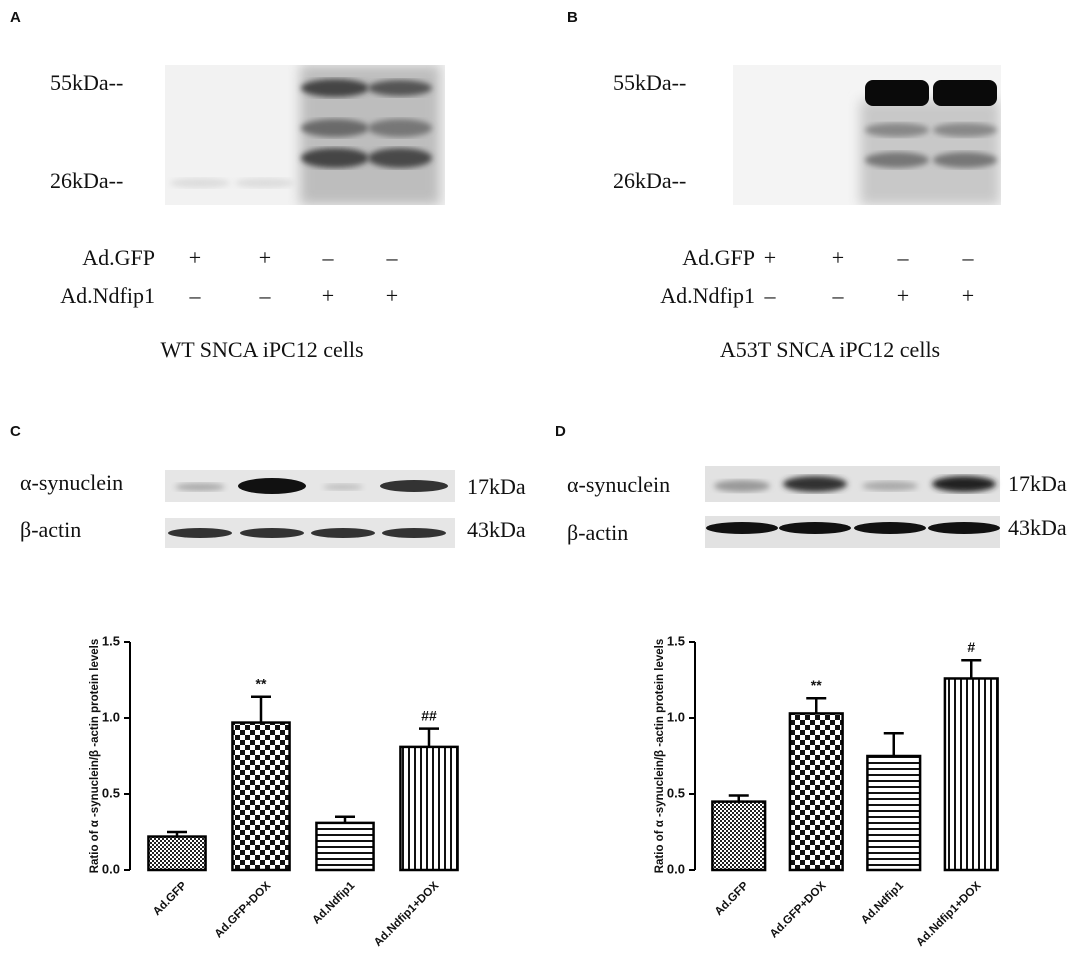 The width and height of the screenshot is (1084, 970). What do you see at coordinates (15, 431) in the screenshot?
I see `panel-letter: C` at bounding box center [15, 431].